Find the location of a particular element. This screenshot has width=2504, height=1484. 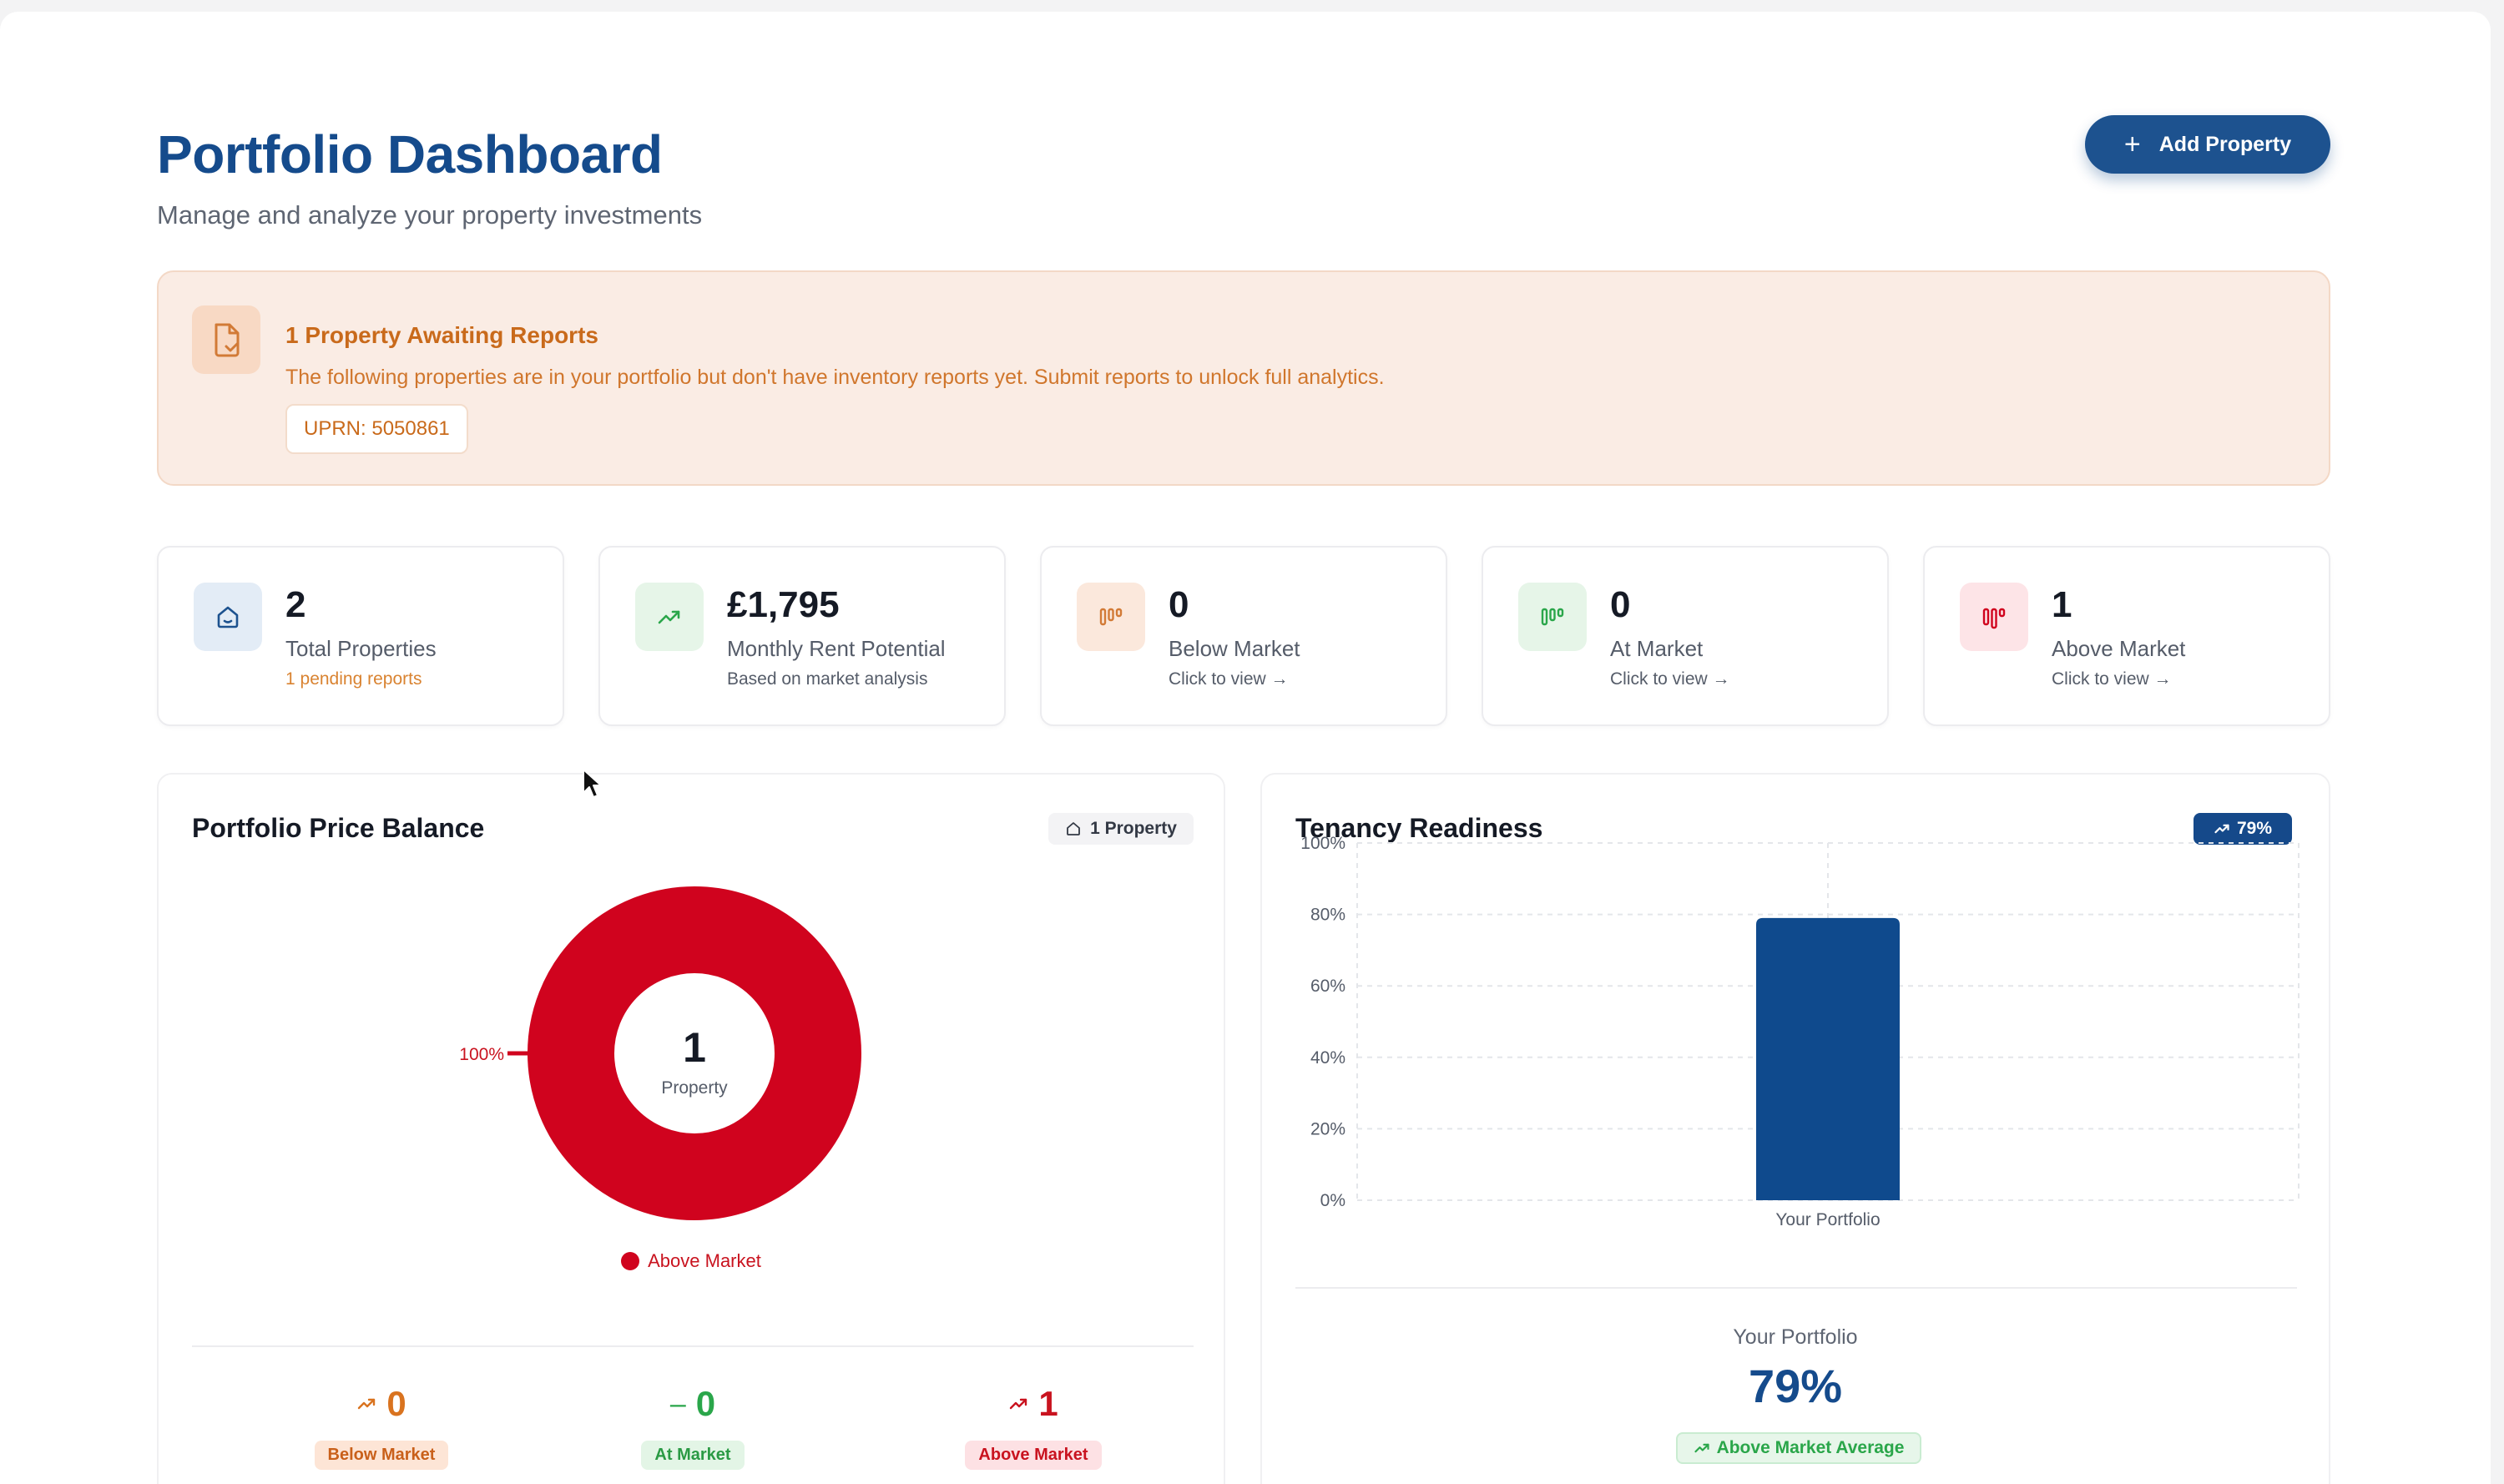

y-tick-label: 40% is located at coordinates (1327, 1058).